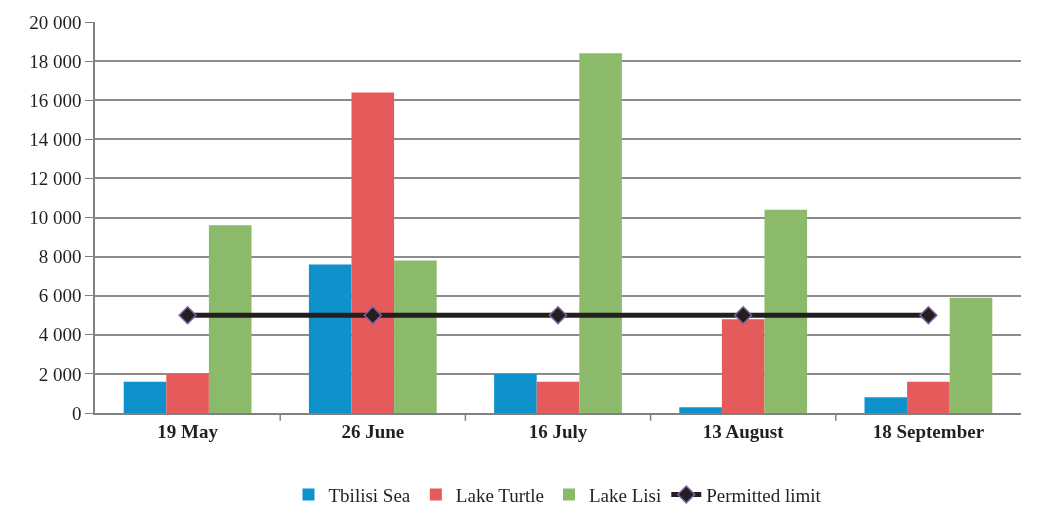  What do you see at coordinates (60, 335) in the screenshot?
I see `y-tick-label: 4 000` at bounding box center [60, 335].